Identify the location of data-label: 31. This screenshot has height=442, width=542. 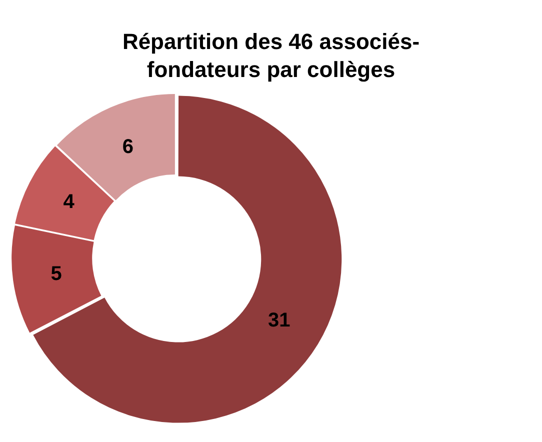
(279, 320).